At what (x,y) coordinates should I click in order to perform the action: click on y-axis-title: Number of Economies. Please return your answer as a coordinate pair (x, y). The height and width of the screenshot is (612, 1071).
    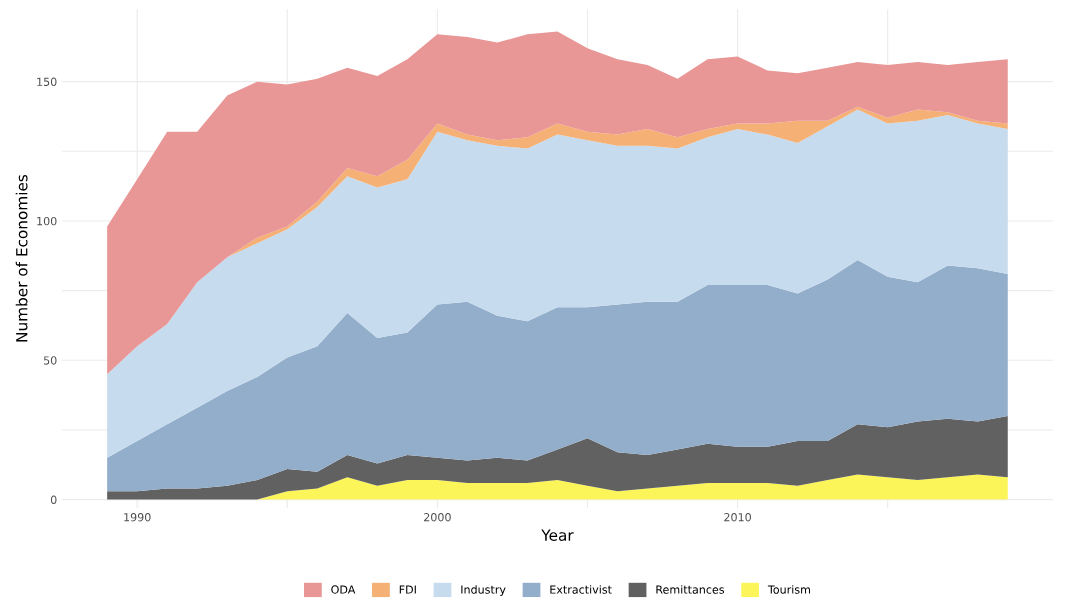
    Looking at the image, I should click on (21, 258).